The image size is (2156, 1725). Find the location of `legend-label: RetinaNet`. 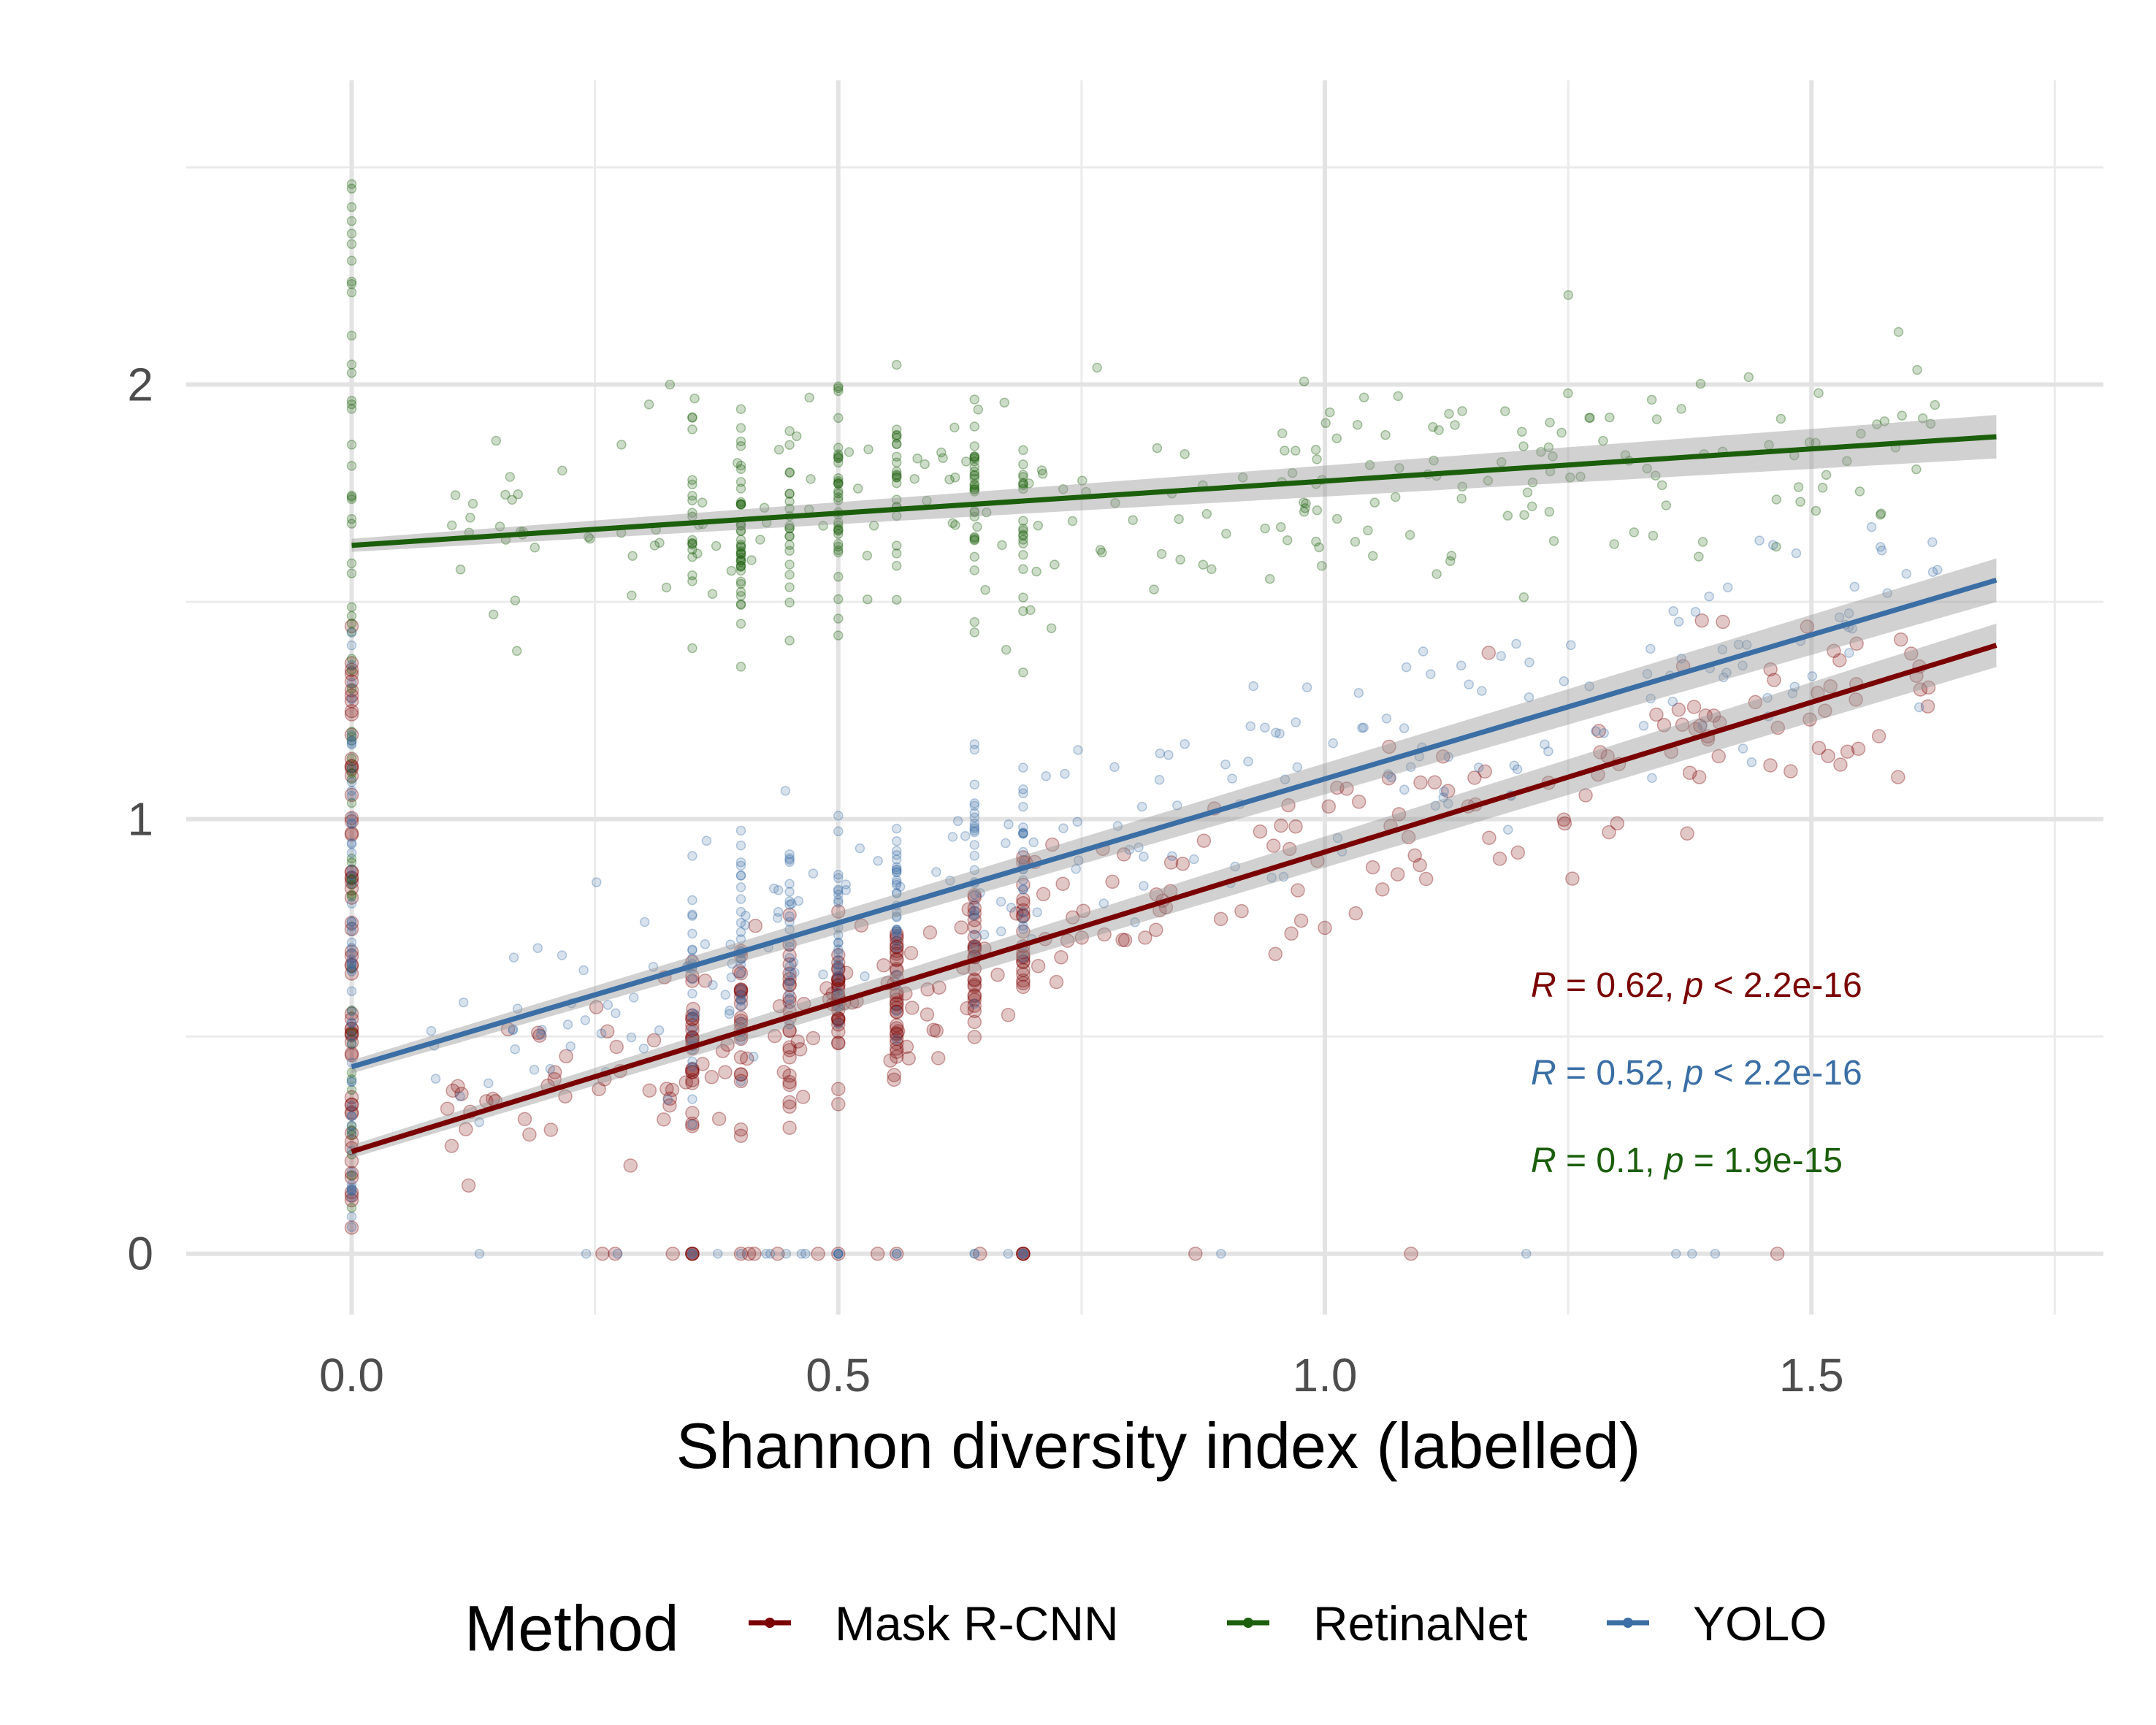

legend-label: RetinaNet is located at coordinates (1421, 1623).